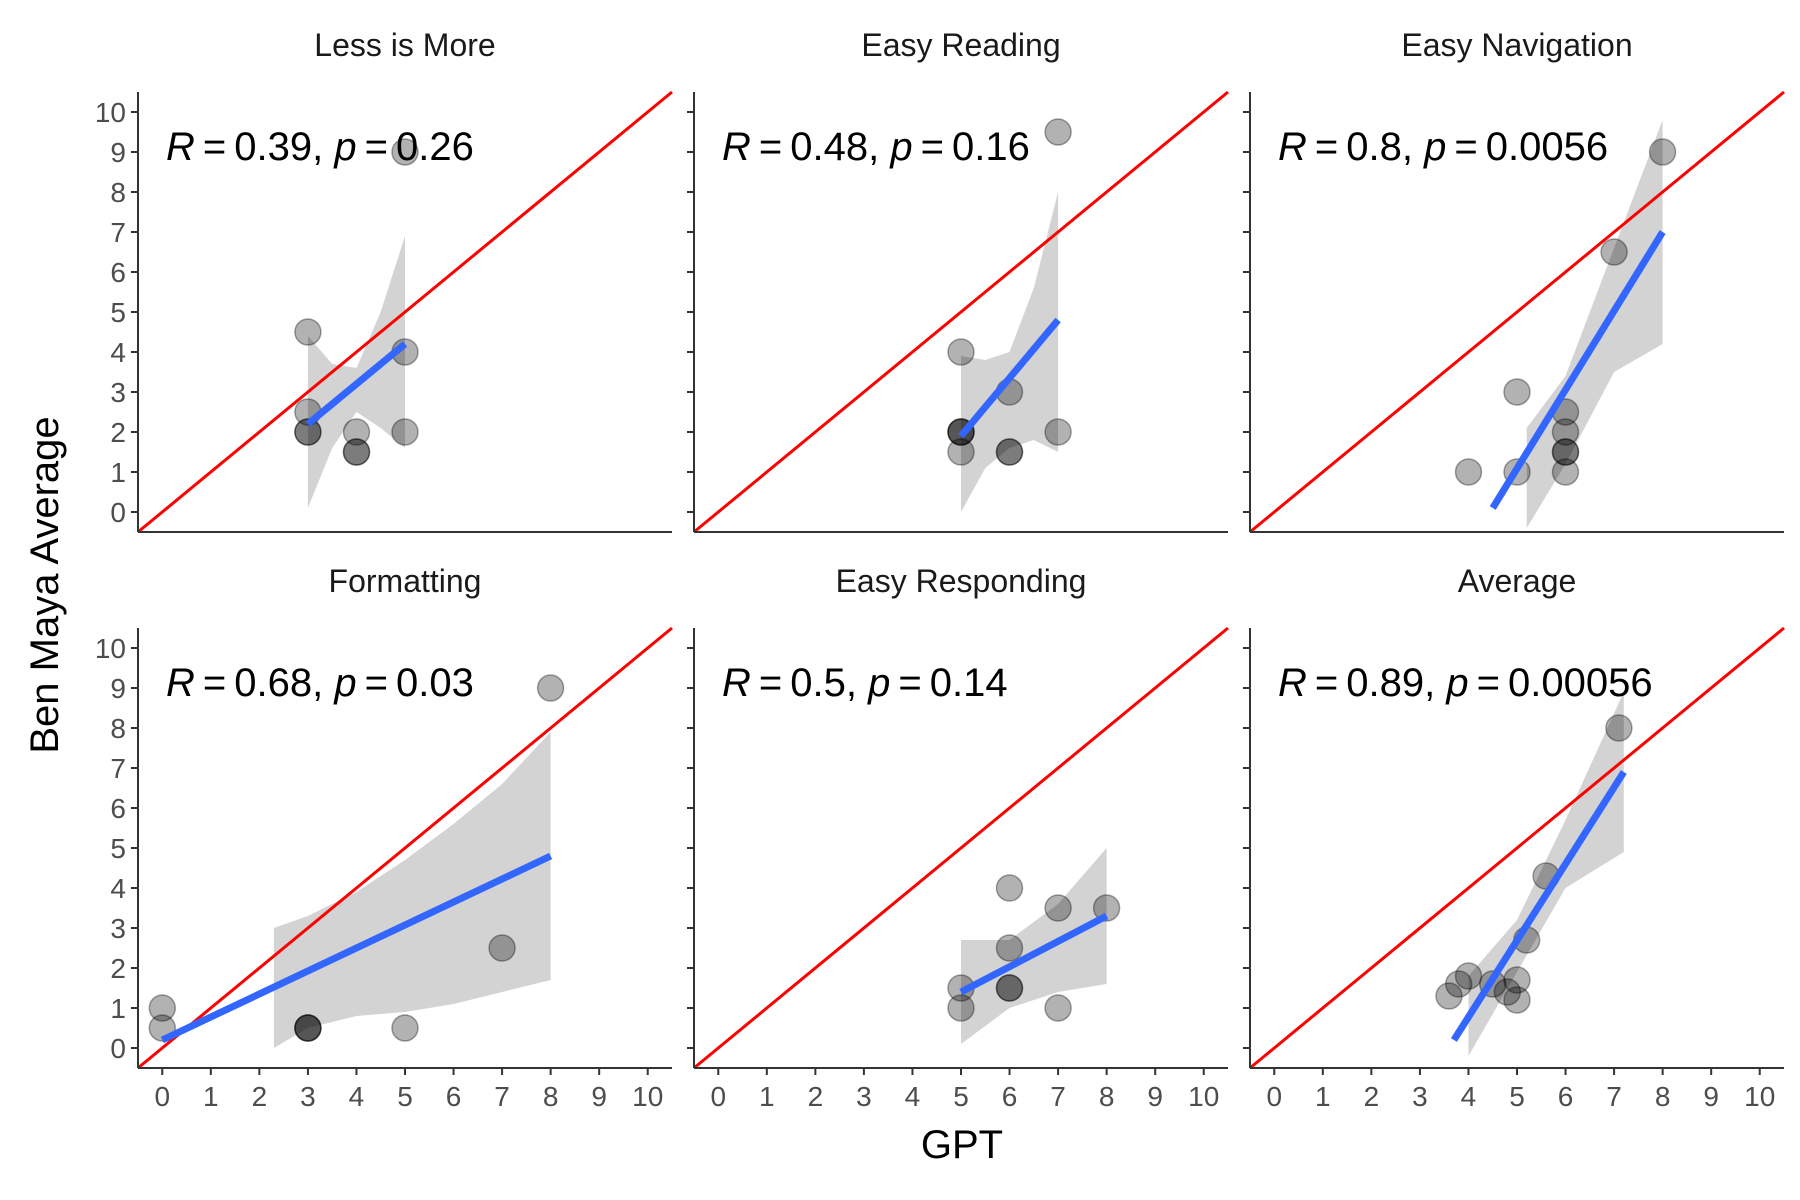  I want to click on y-tick-label: 4, so click(118, 888).